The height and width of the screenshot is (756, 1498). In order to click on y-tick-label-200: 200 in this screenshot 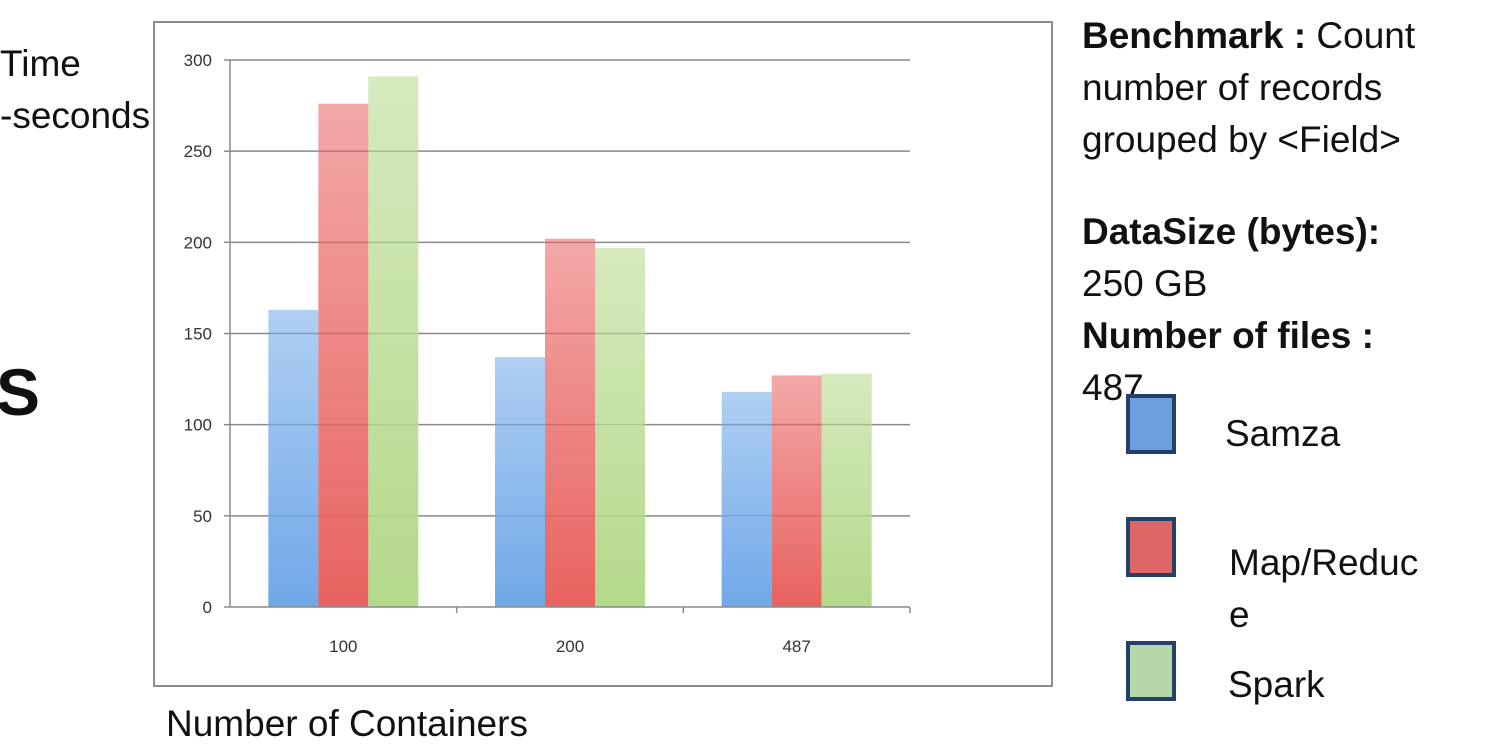, I will do `click(198, 242)`.